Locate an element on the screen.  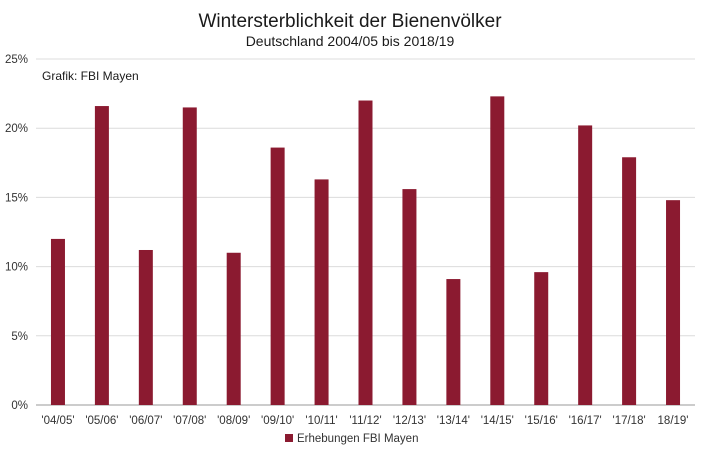
x-tick-label: '08/09' is located at coordinates (233, 421).